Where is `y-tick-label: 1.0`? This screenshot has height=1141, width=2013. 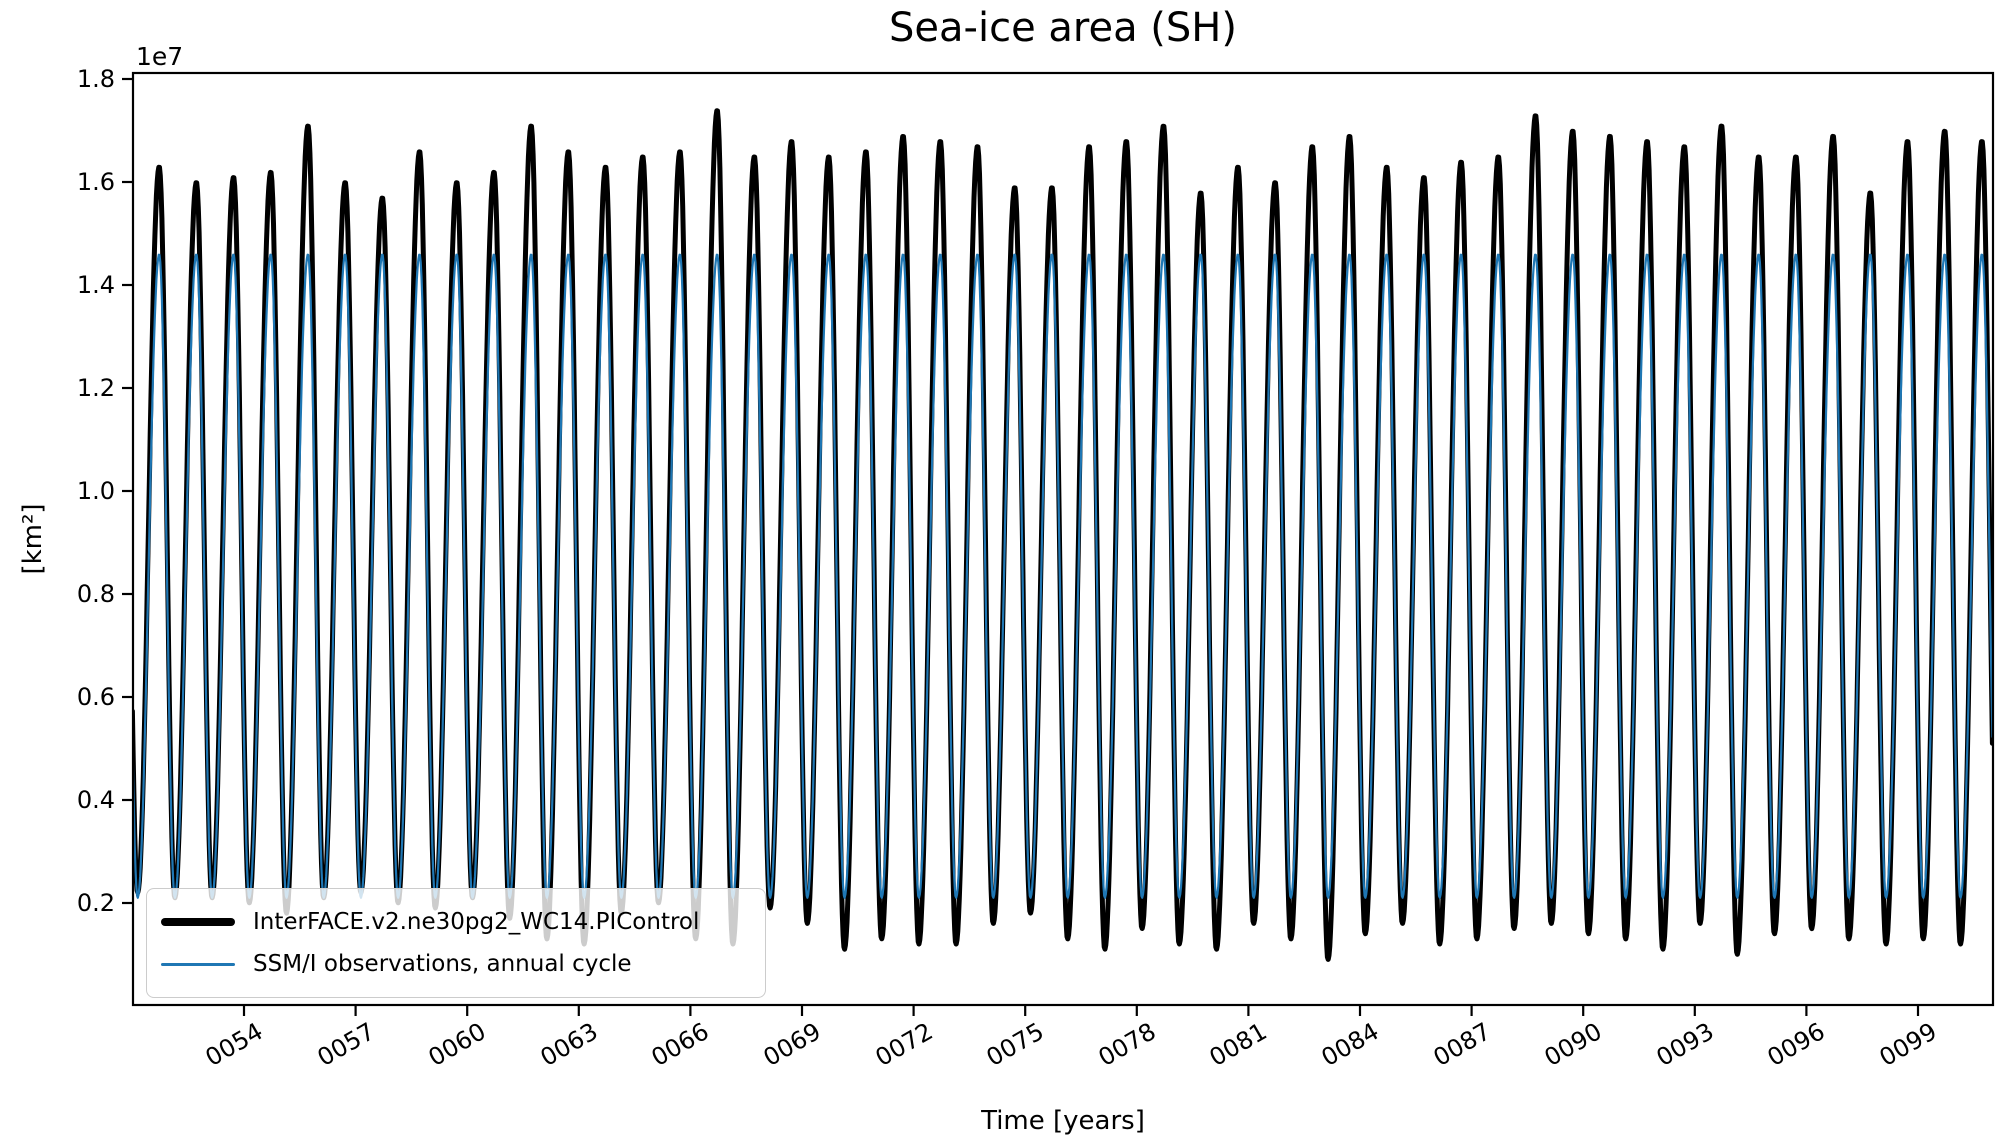
y-tick-label: 1.0 is located at coordinates (95, 491).